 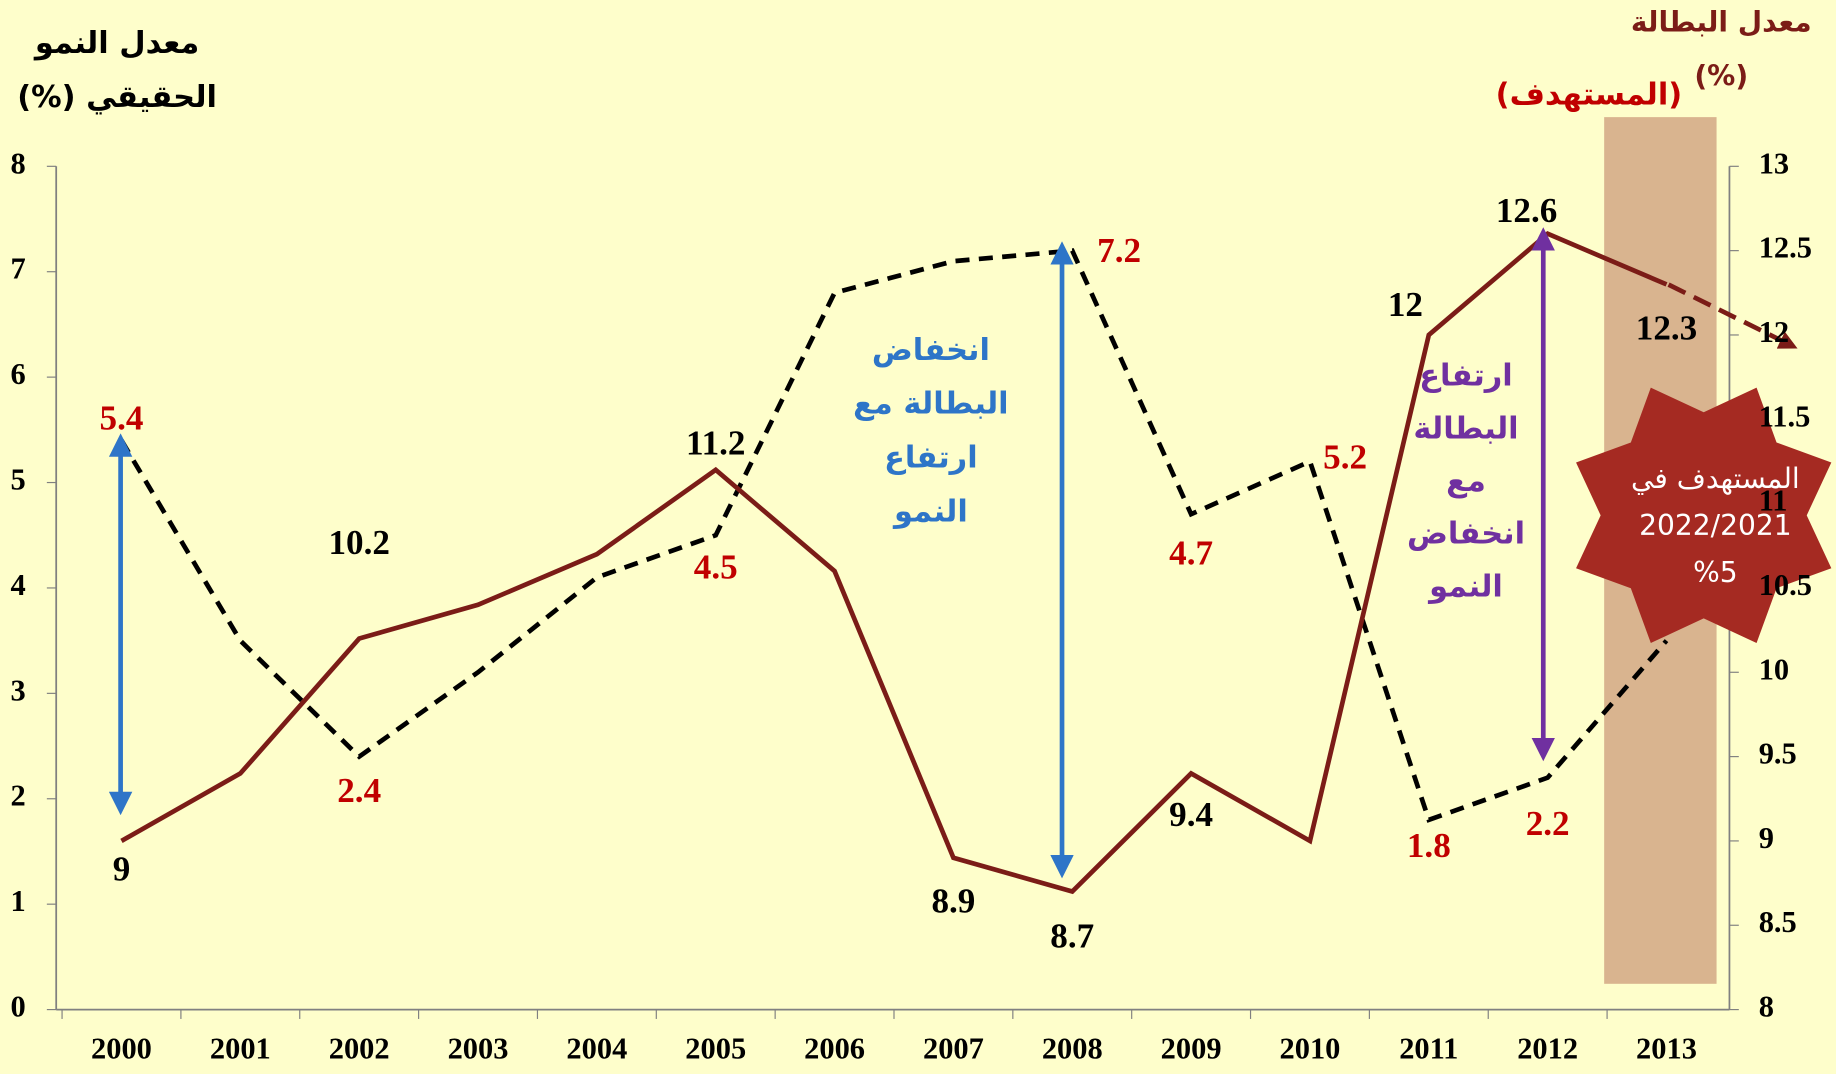 I want to click on target-arrow, so click(x=1732, y=315).